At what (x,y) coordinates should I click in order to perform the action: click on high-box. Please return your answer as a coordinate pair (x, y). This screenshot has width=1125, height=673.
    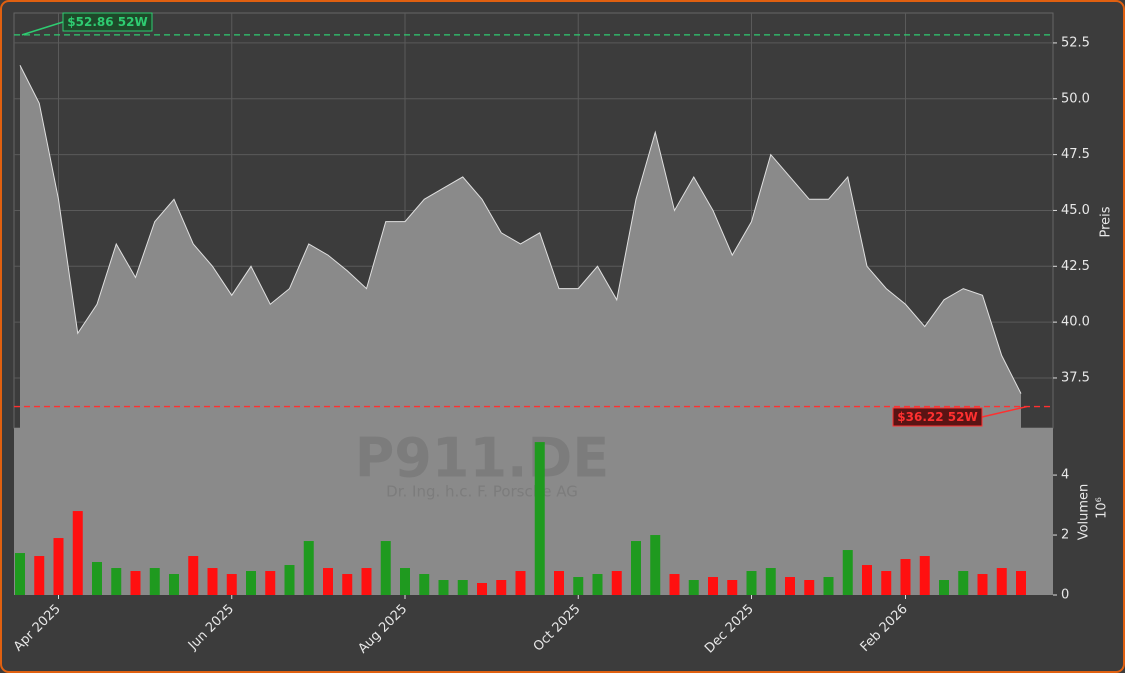
    Looking at the image, I should click on (107, 22).